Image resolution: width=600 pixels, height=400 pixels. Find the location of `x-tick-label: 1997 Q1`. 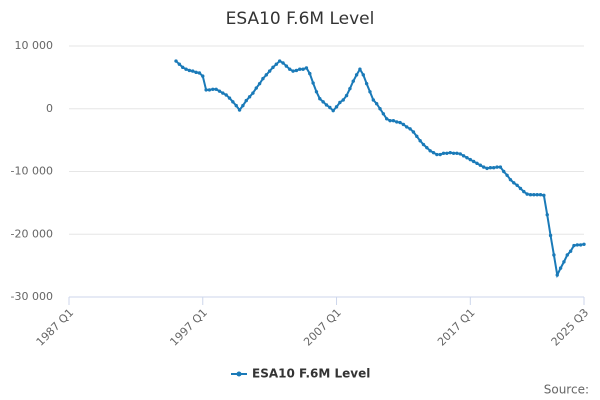

x-tick-label: 1997 Q1 is located at coordinates (188, 327).